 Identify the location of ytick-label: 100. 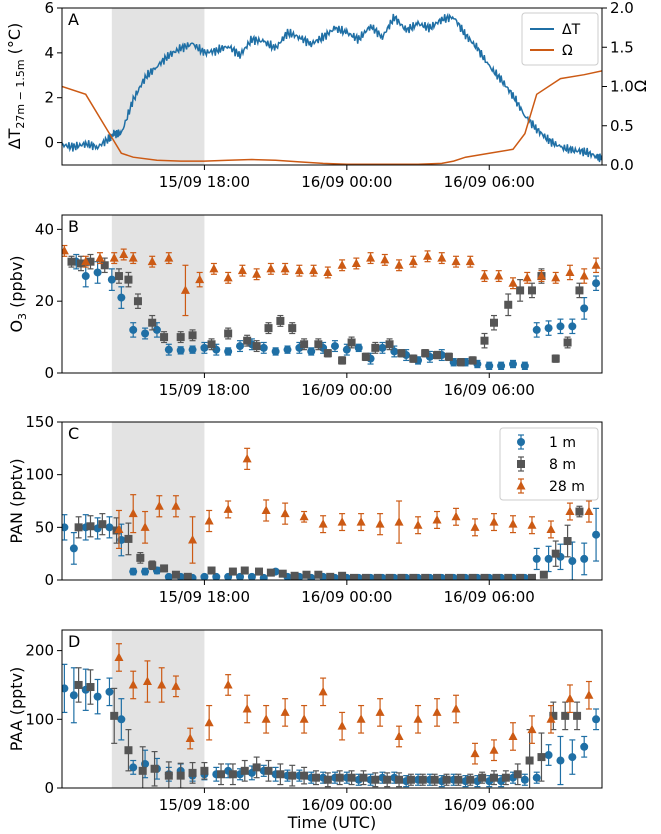
(39, 475).